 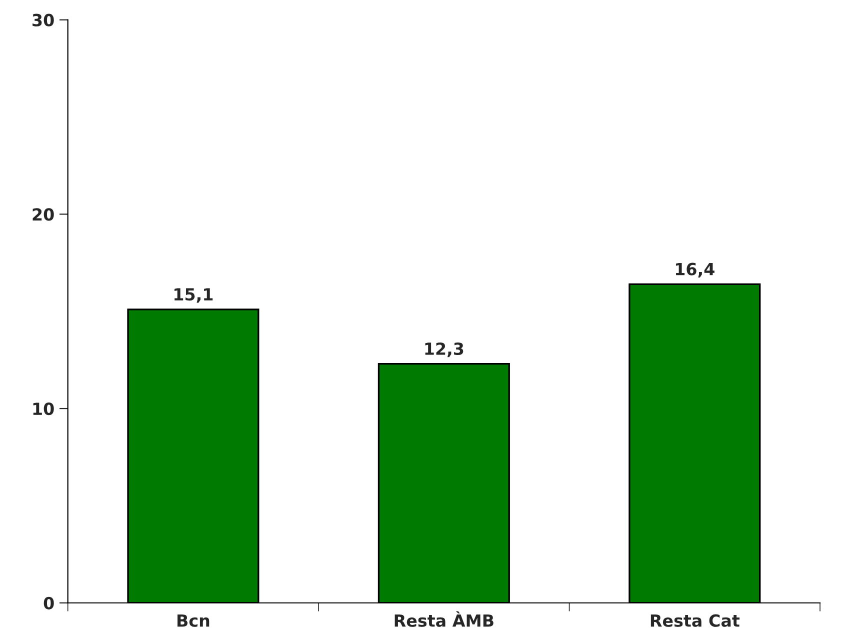 What do you see at coordinates (444, 350) in the screenshot?
I see `data-label: 12,3` at bounding box center [444, 350].